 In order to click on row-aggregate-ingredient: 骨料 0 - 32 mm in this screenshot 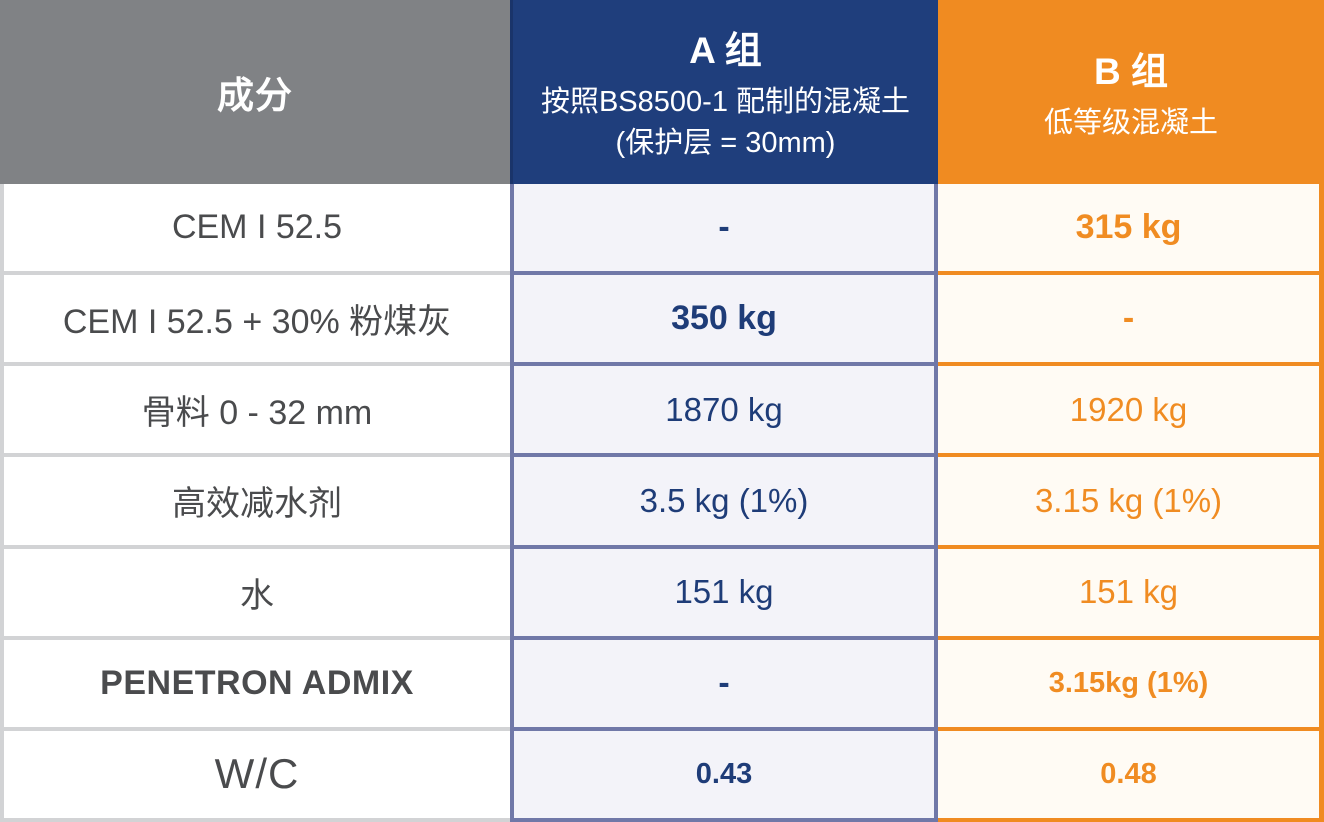, I will do `click(255, 412)`.